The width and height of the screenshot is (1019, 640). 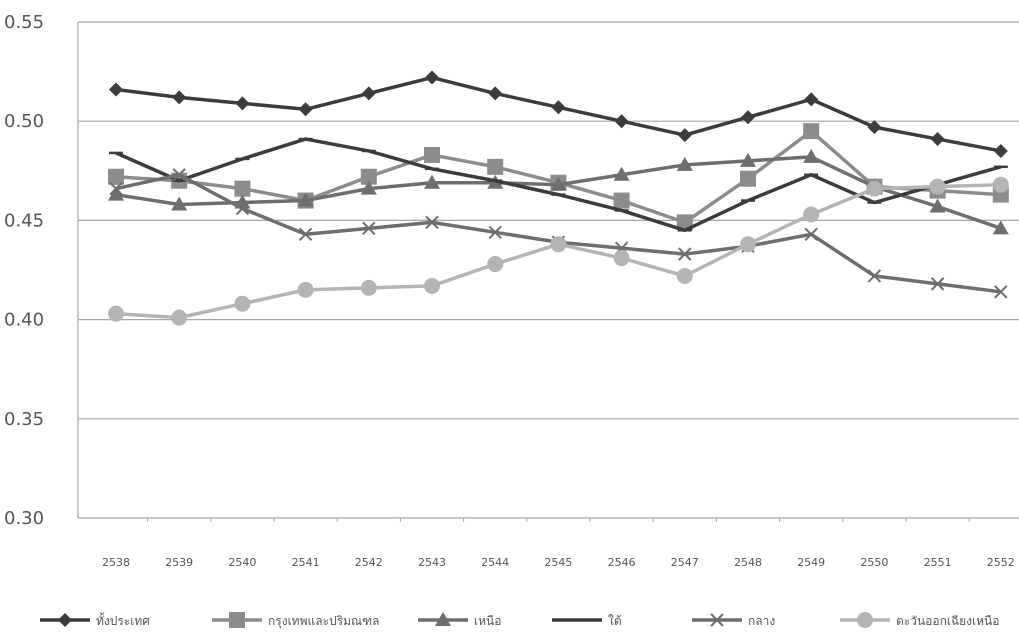 What do you see at coordinates (24, 320) in the screenshot?
I see `y-tick-label: 0.40` at bounding box center [24, 320].